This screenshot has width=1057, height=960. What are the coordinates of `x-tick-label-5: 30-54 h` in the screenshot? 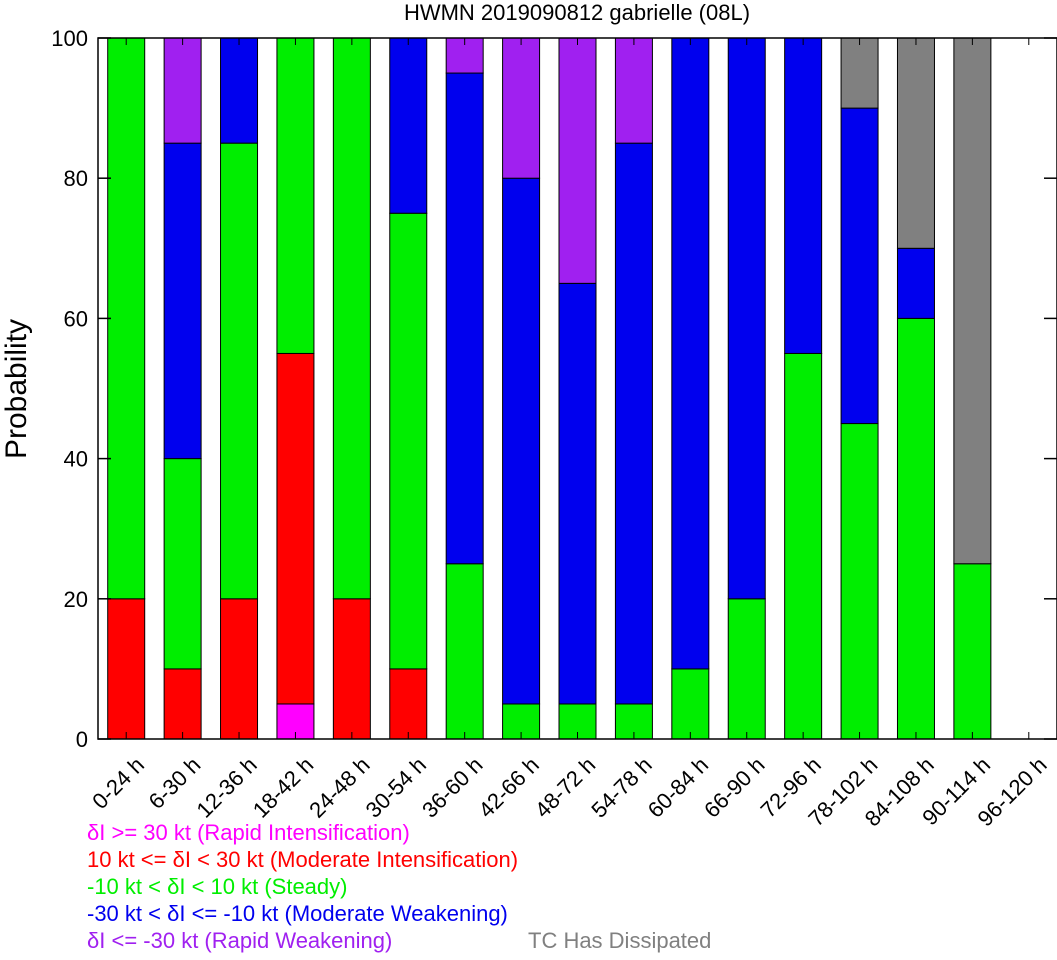 It's located at (396, 787).